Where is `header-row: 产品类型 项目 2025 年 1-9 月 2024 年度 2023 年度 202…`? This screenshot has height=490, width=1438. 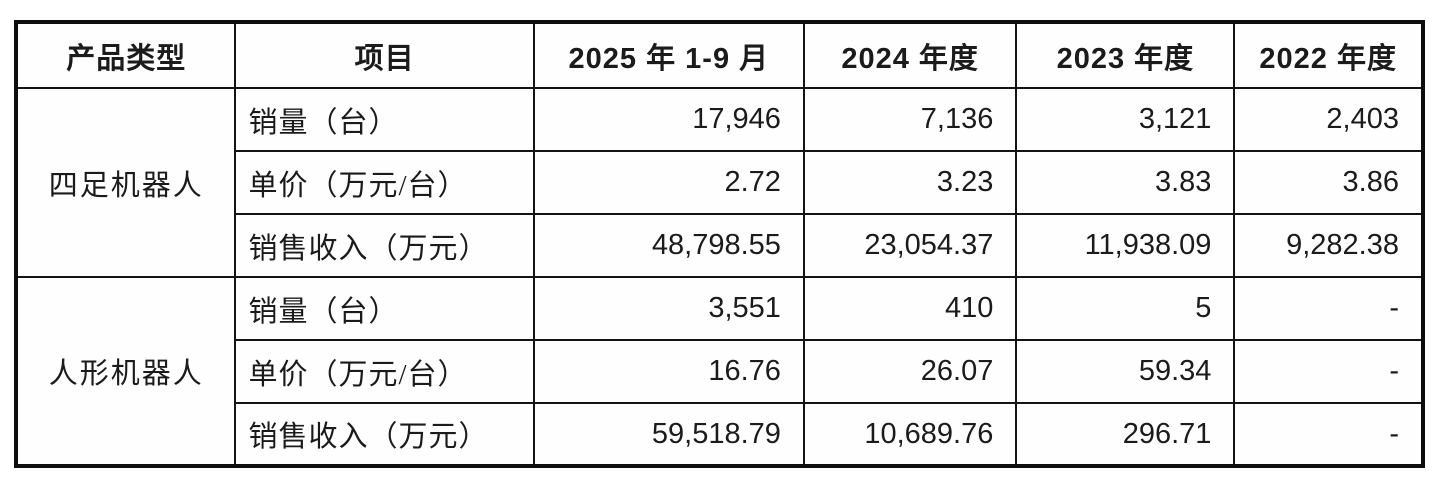 header-row: 产品类型 项目 2025 年 1-9 月 2024 年度 2023 年度 202… is located at coordinates (719, 55).